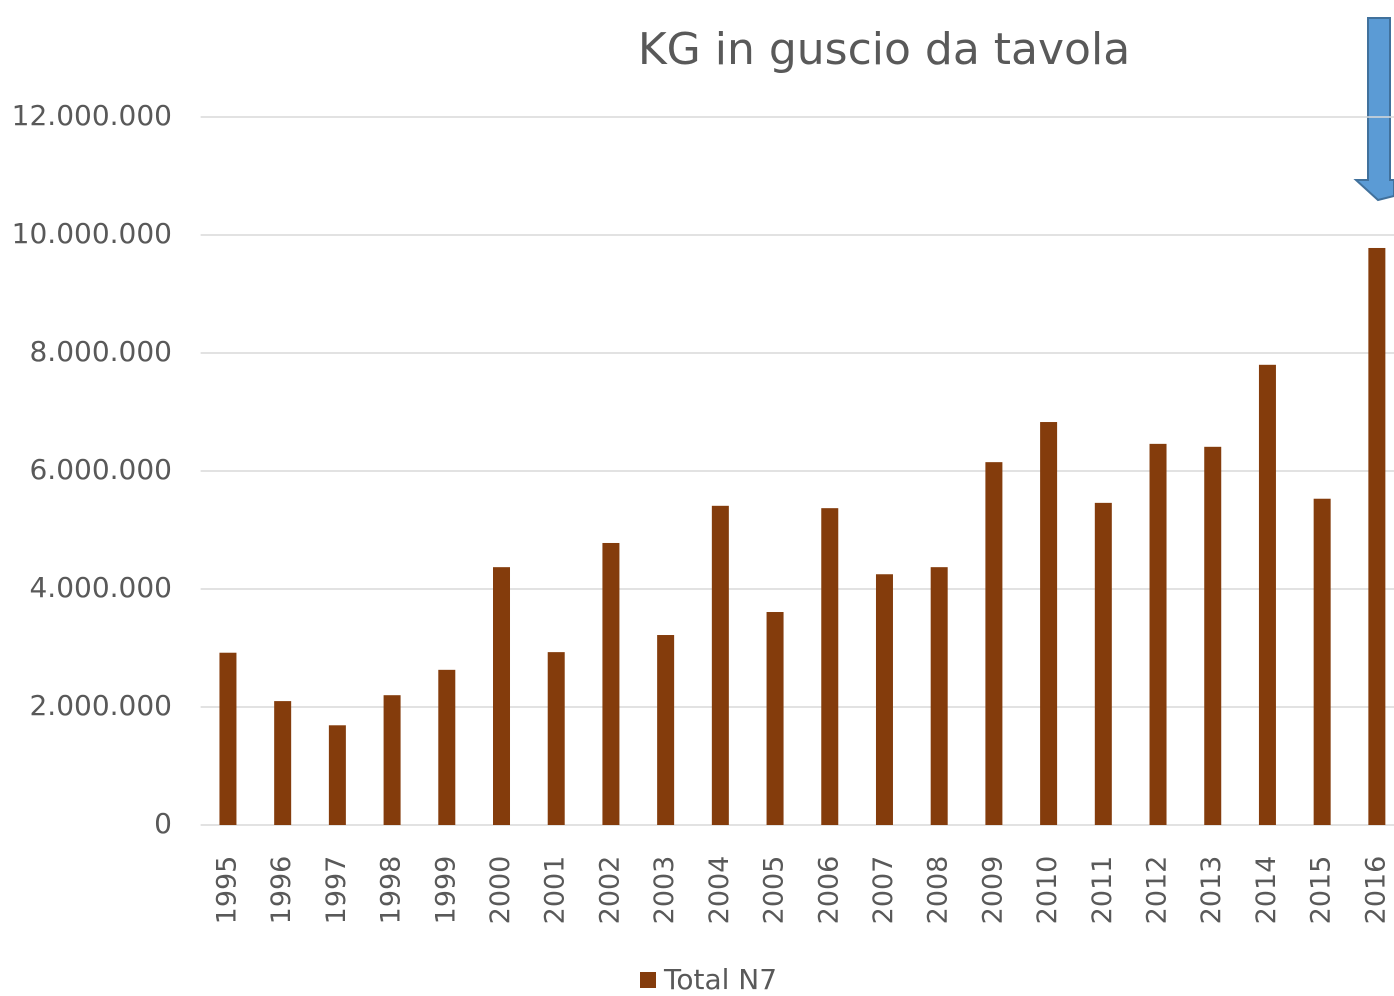  What do you see at coordinates (648, 980) in the screenshot?
I see `legend-swatch` at bounding box center [648, 980].